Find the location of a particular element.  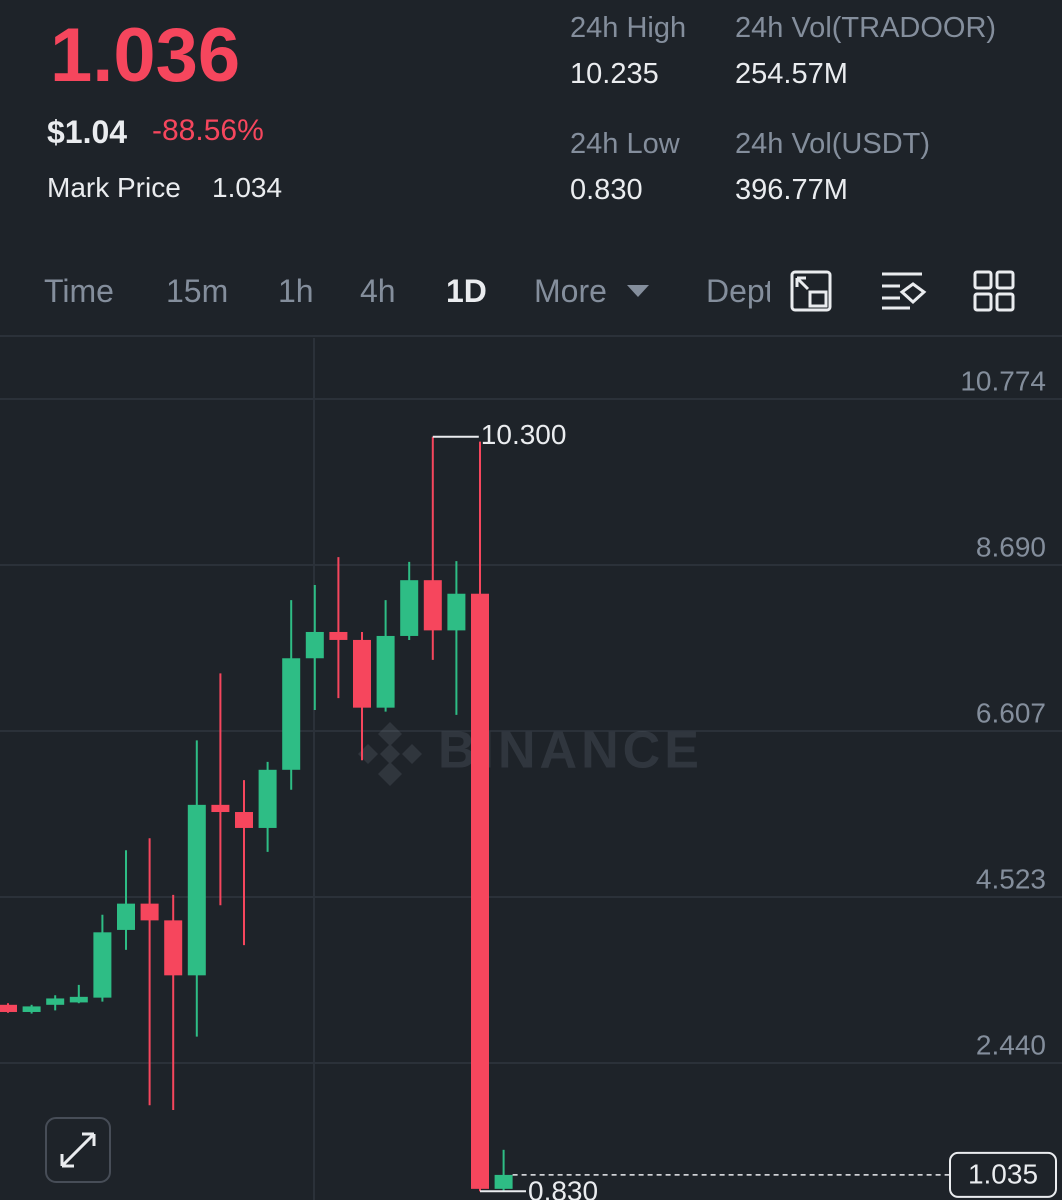

mark-price-label: Mark Price is located at coordinates (114, 187).